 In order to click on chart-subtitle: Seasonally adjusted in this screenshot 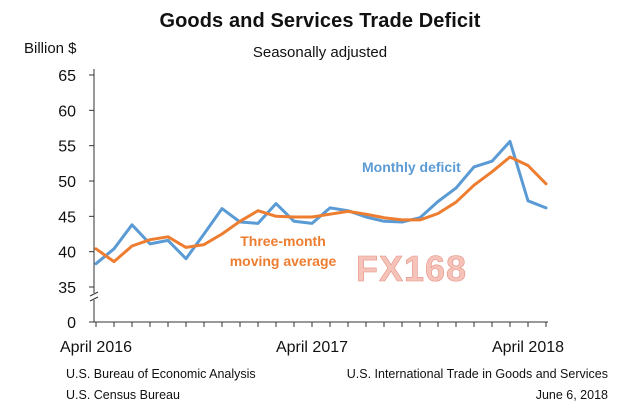, I will do `click(320, 52)`.